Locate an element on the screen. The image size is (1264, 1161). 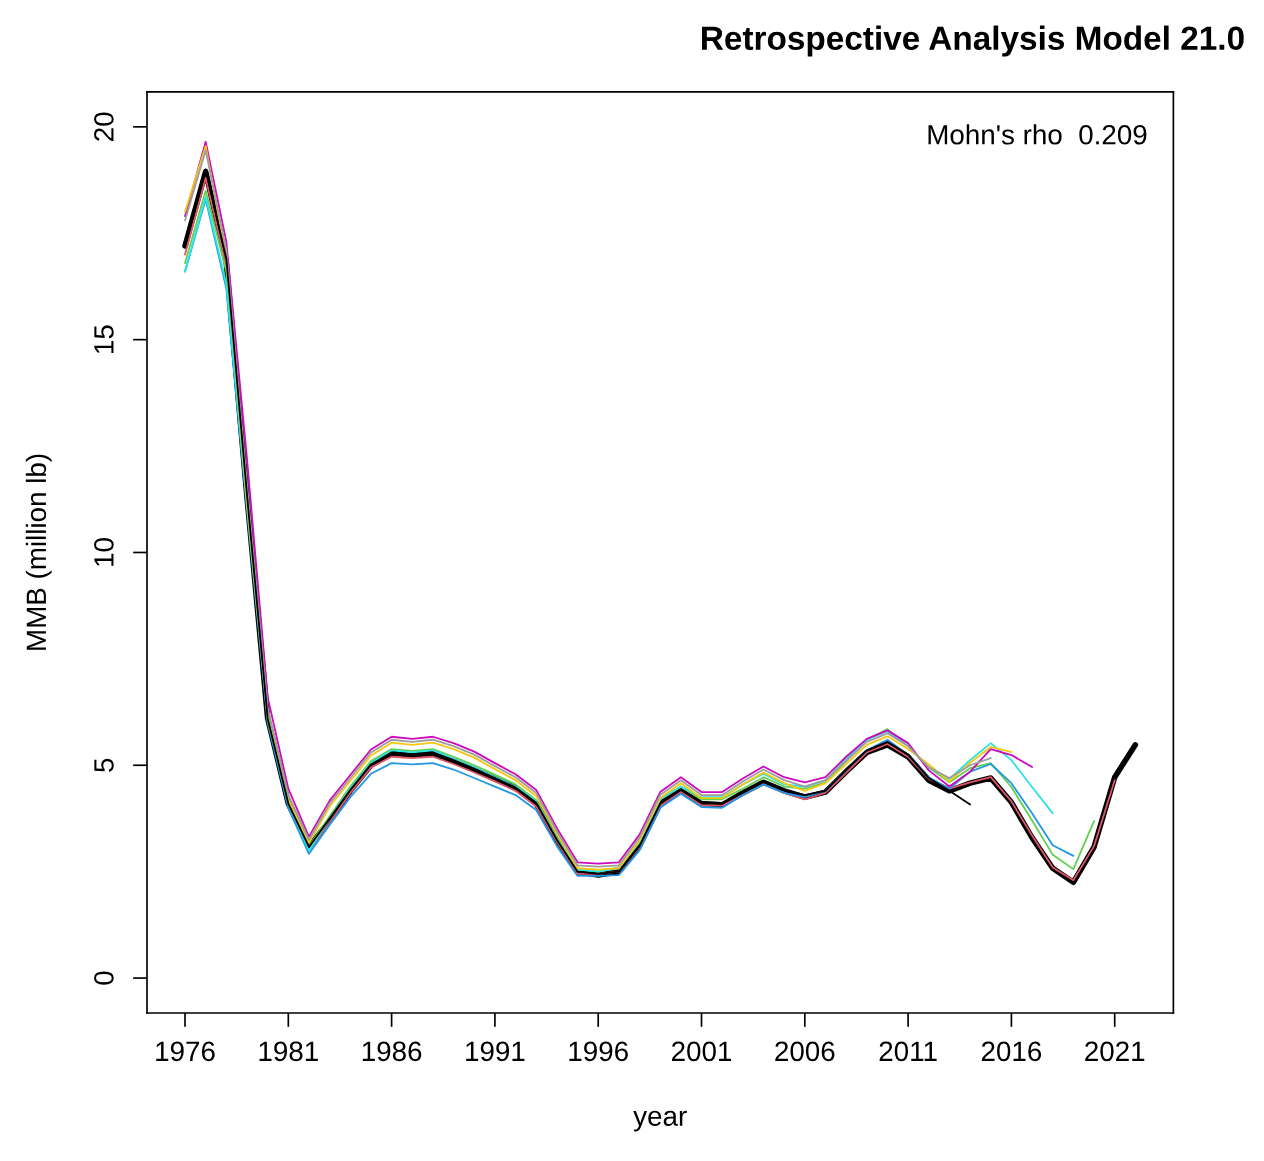
y-tick-label: 0 is located at coordinates (104, 978).